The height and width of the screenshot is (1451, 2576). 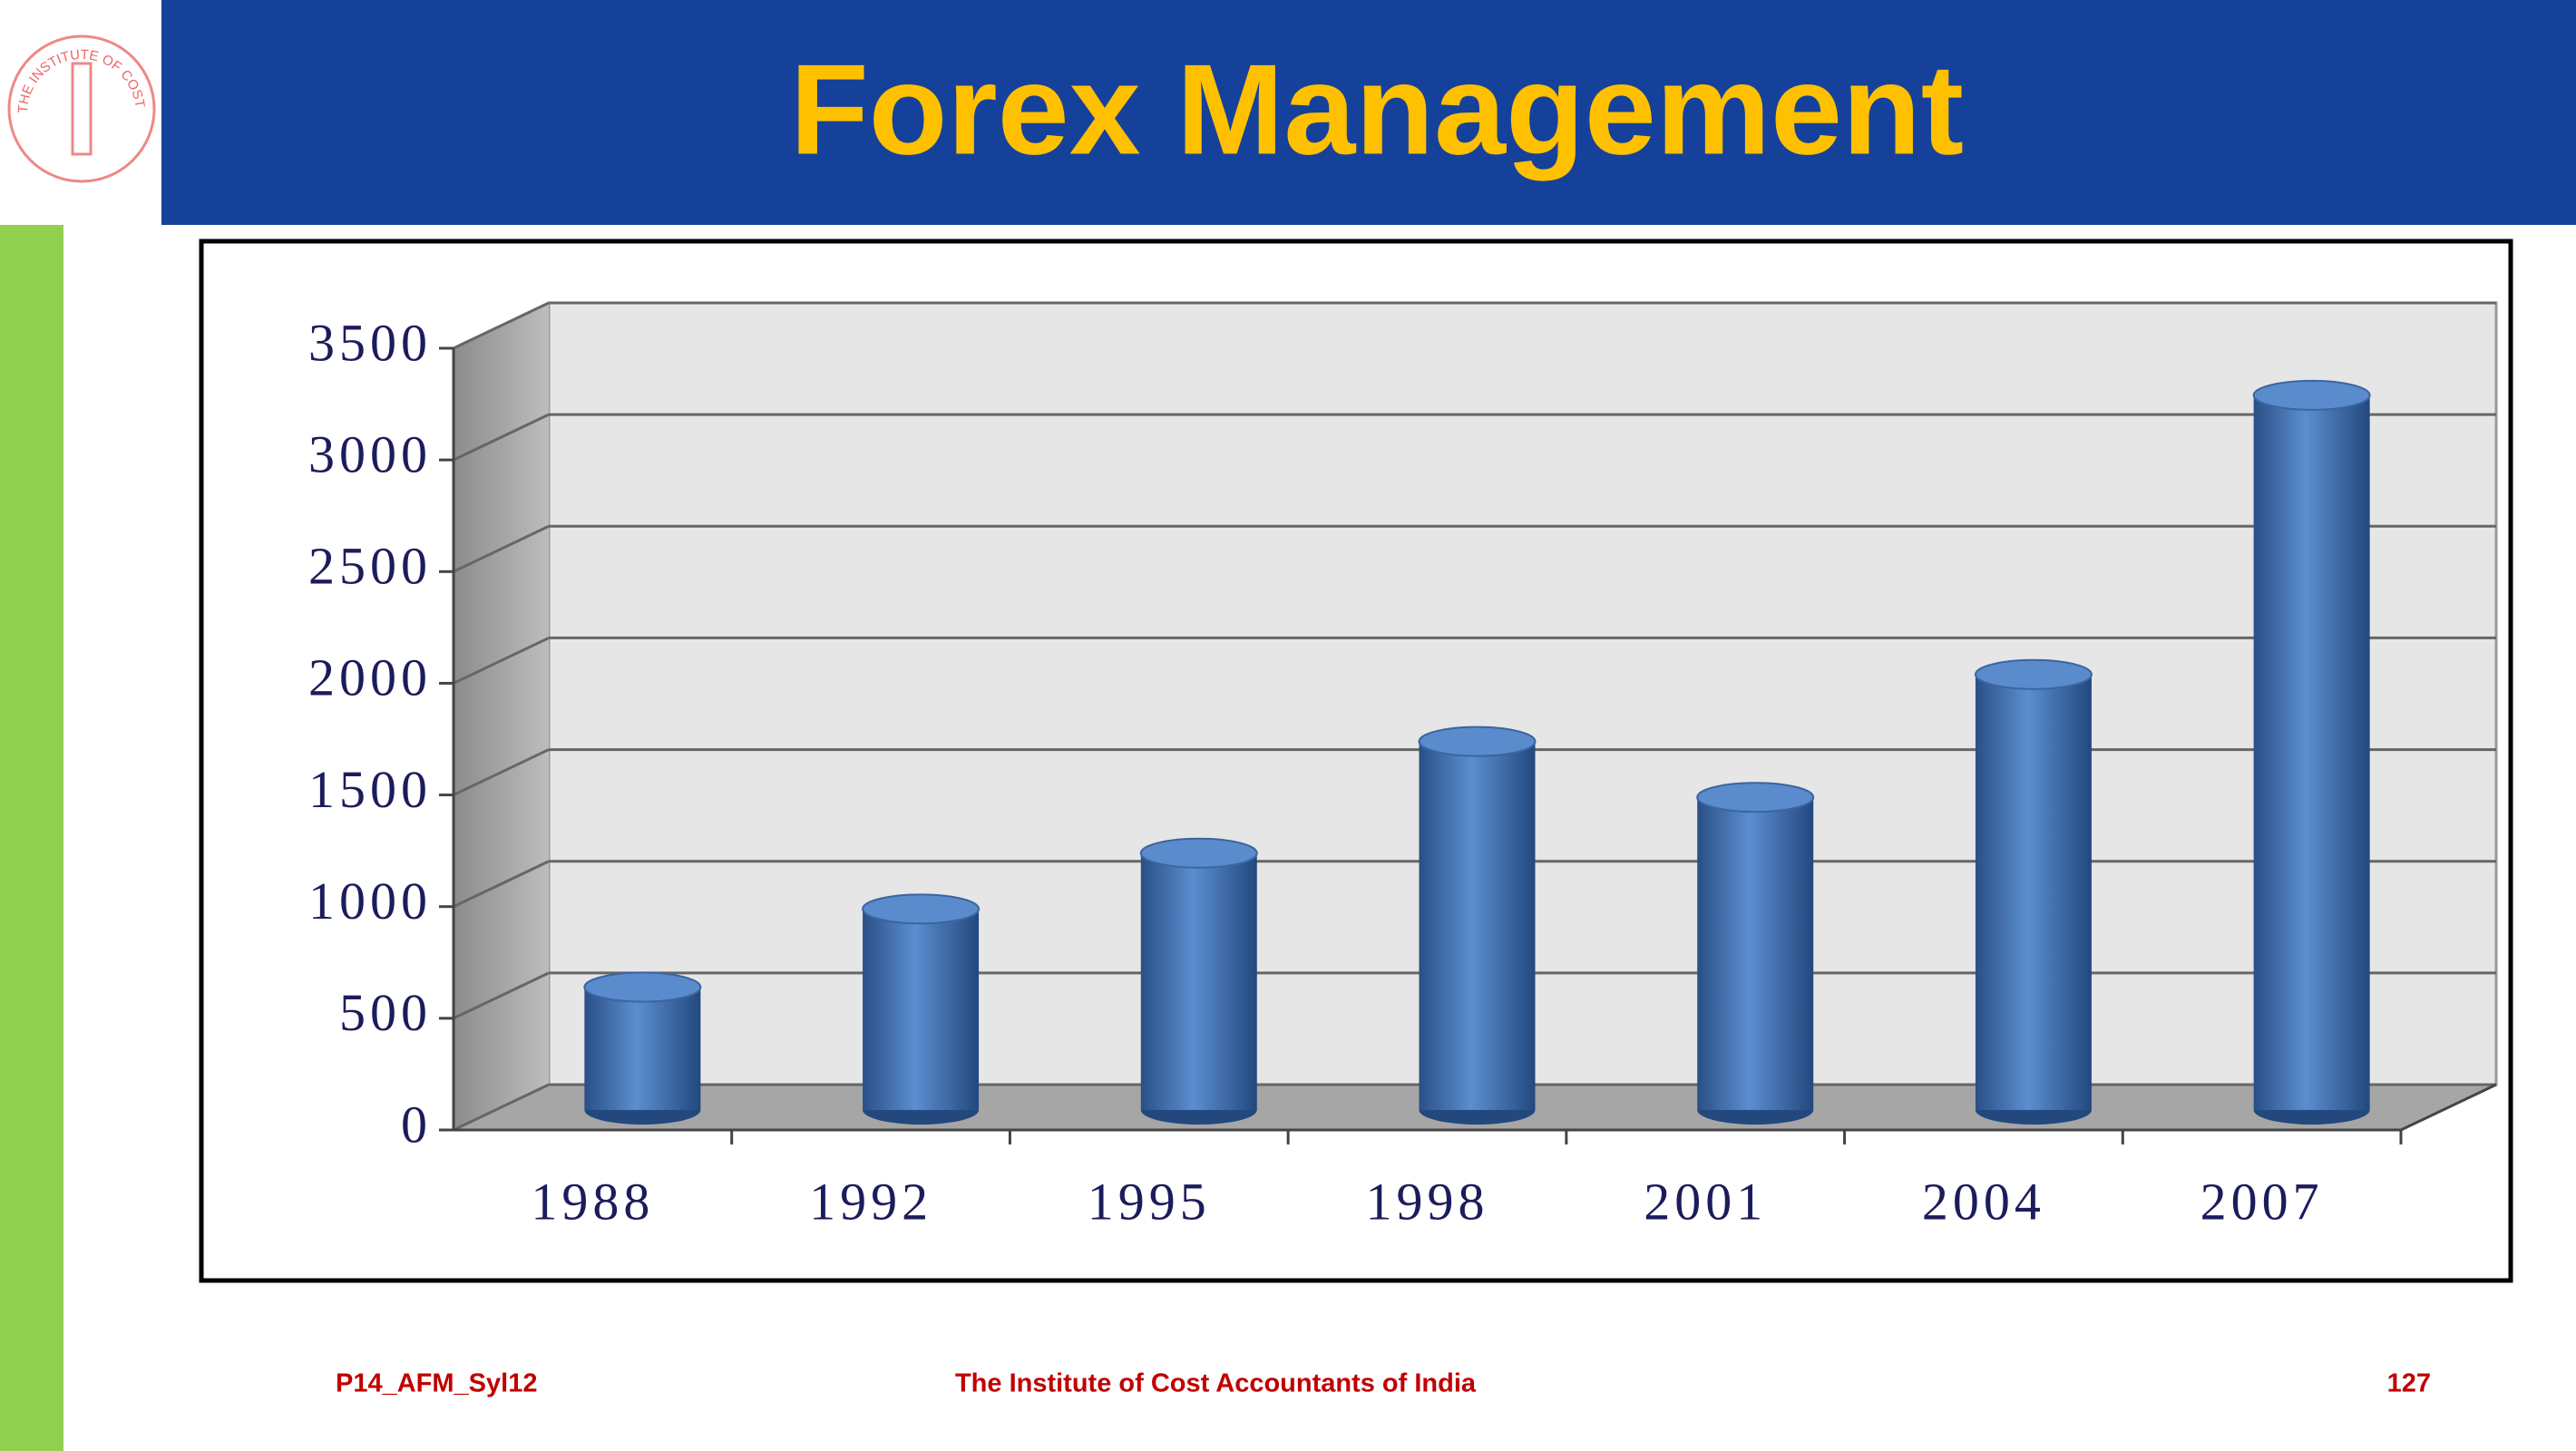 What do you see at coordinates (31, 838) in the screenshot?
I see `side-strip` at bounding box center [31, 838].